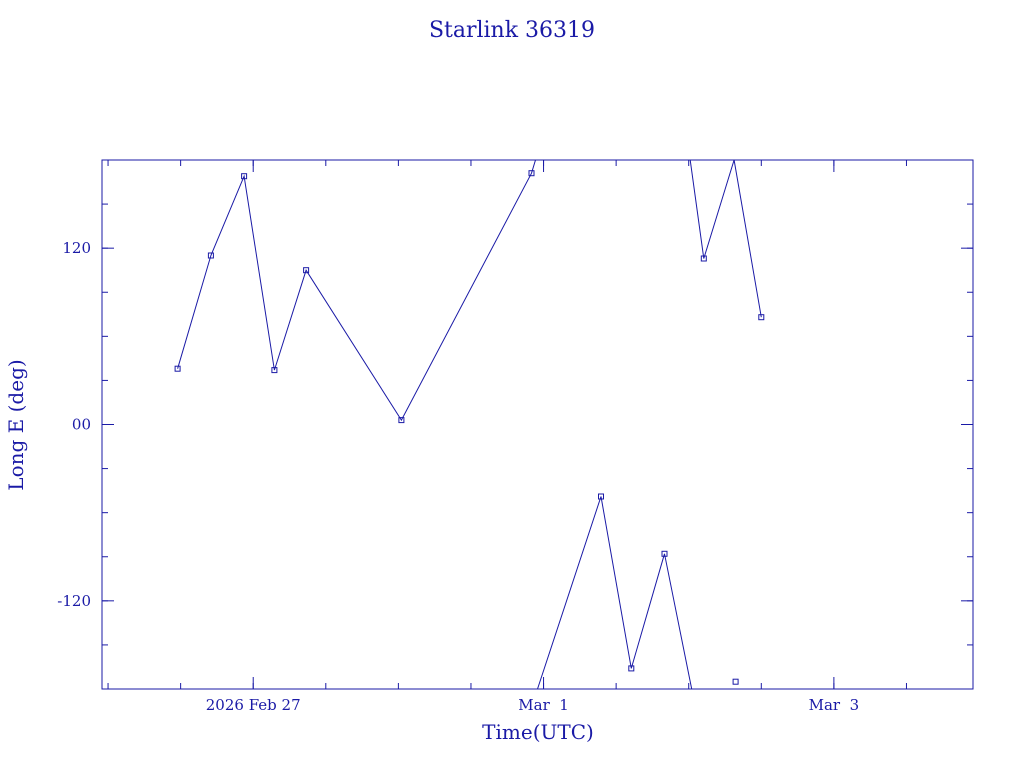  I want to click on x-tick-label: 2026 Feb 27, so click(253, 705).